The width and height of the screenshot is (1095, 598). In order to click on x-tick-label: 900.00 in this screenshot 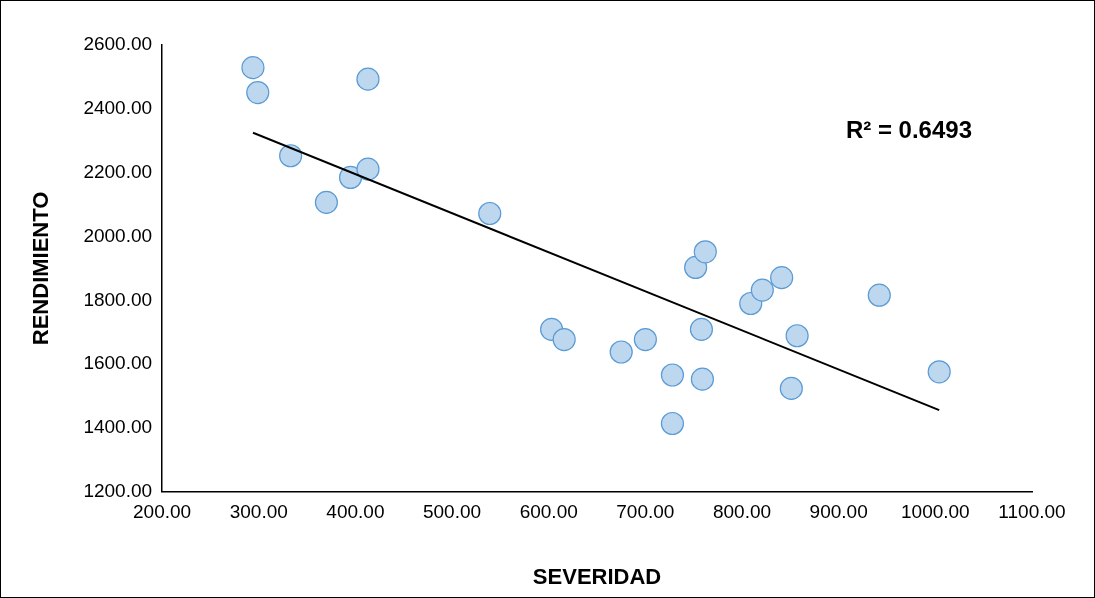, I will do `click(838, 512)`.